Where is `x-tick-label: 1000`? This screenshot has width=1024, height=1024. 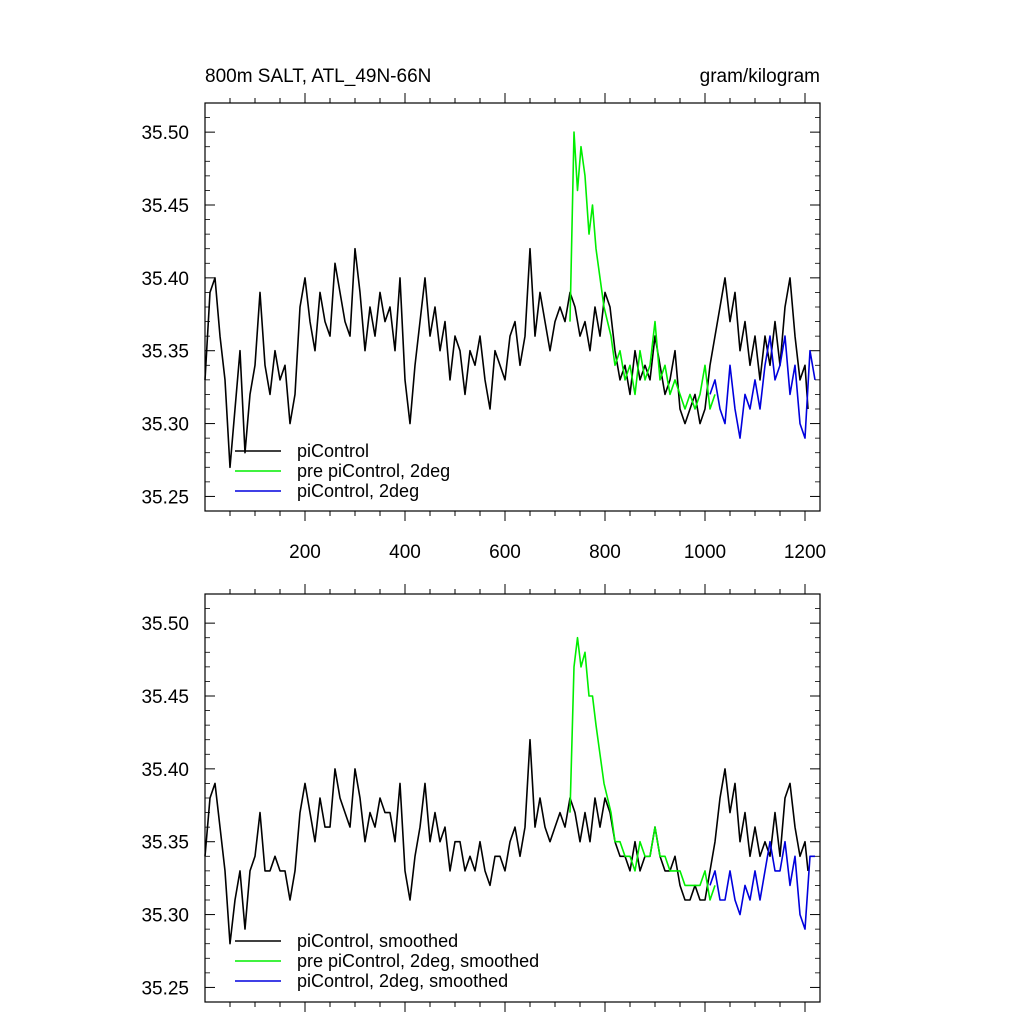
x-tick-label: 1000 is located at coordinates (705, 552).